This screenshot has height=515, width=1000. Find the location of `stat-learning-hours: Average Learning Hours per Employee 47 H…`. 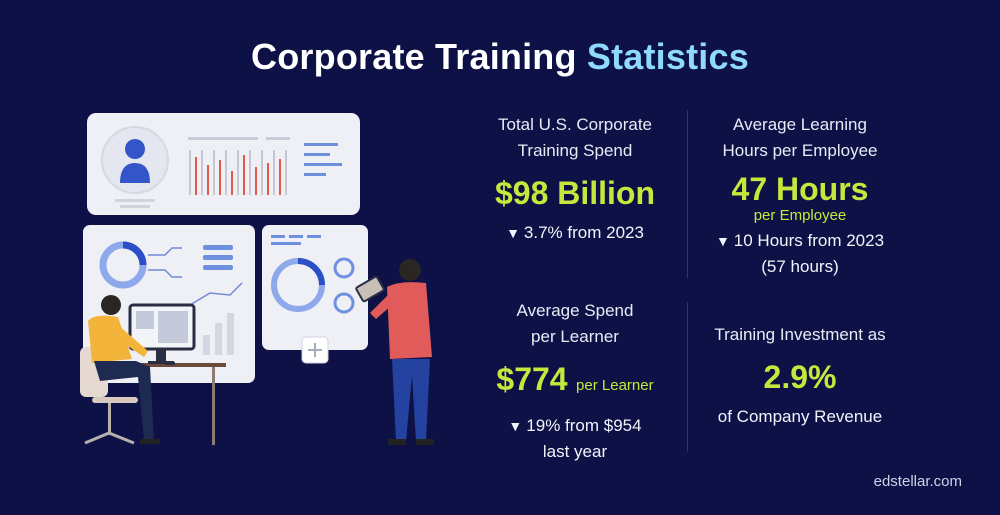

stat-learning-hours: Average Learning Hours per Employee 47 H… is located at coordinates (800, 196).